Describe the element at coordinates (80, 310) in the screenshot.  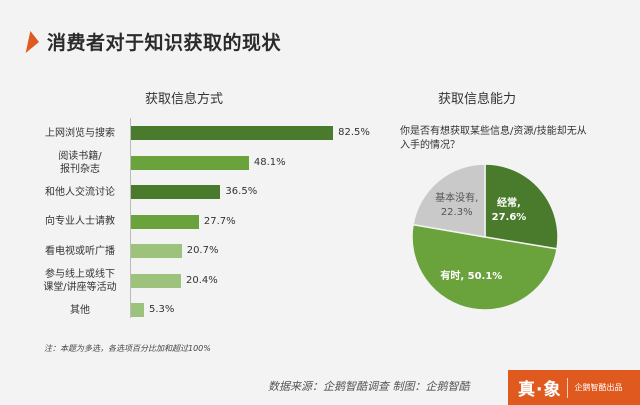
I see `bar-category-label: 其他` at that location.